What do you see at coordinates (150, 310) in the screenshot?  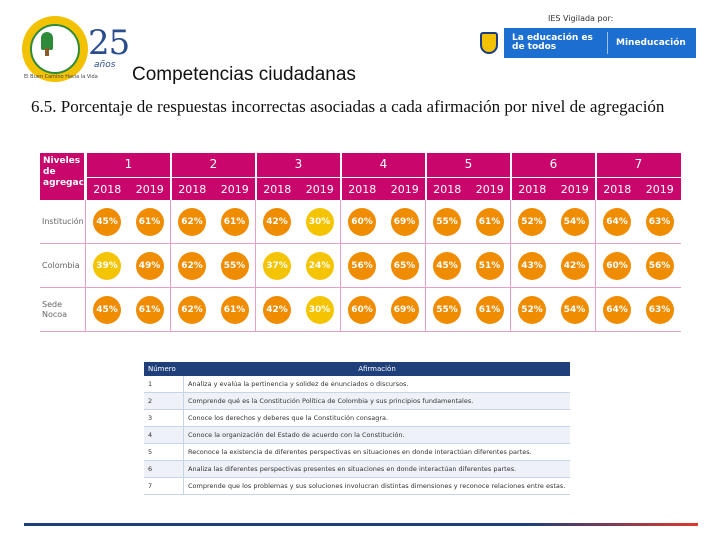 I see `value-cell: 61%` at bounding box center [150, 310].